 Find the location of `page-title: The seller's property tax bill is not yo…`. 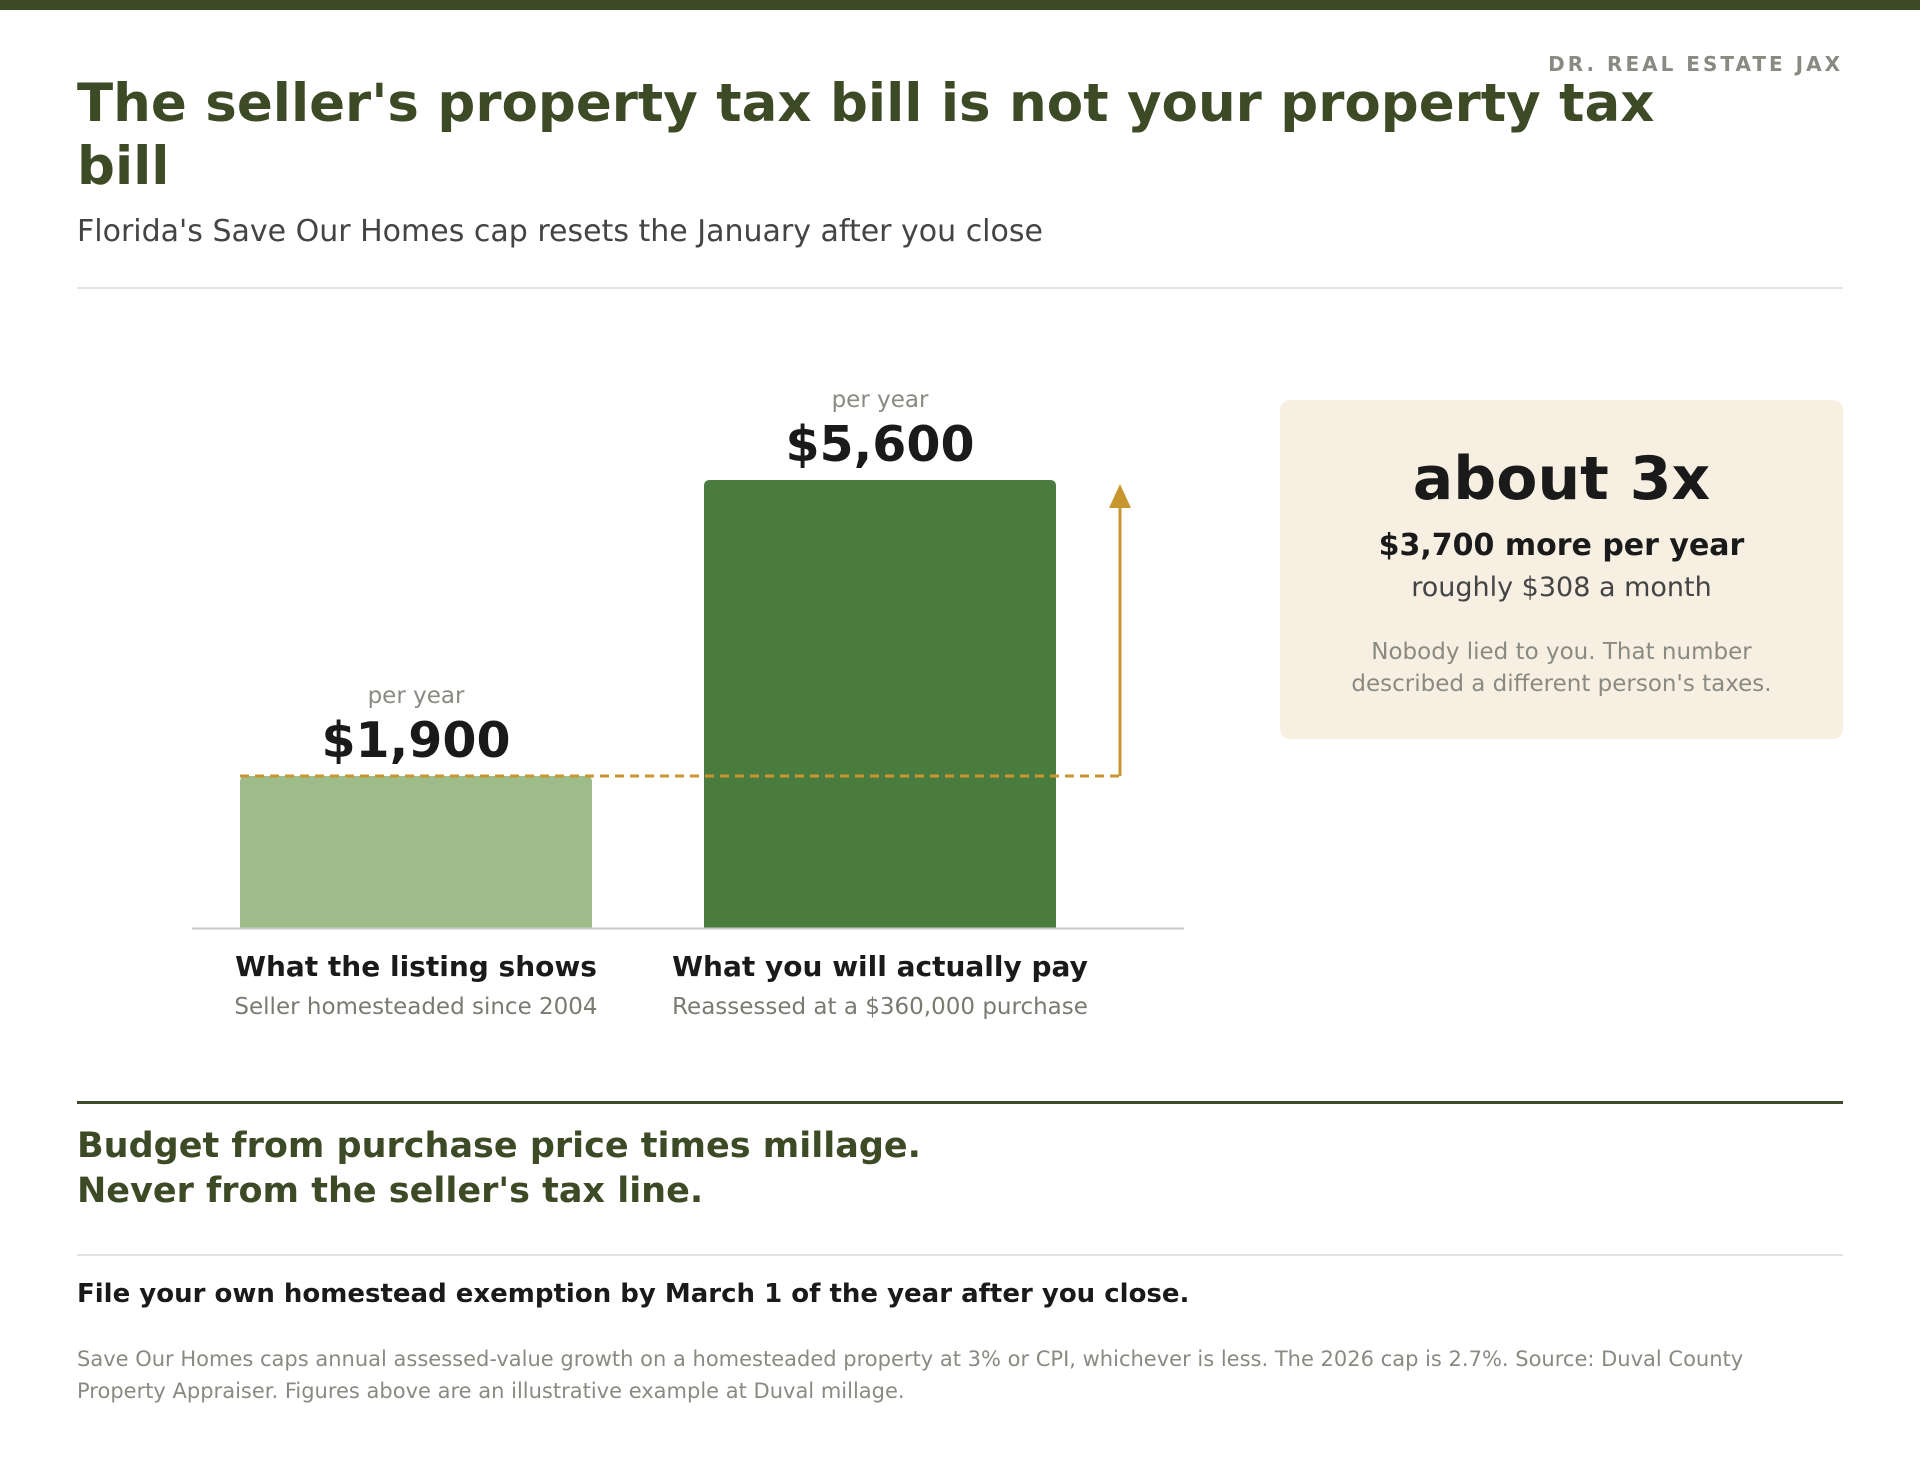

page-title: The seller's property tax bill is not yo… is located at coordinates (866, 135).